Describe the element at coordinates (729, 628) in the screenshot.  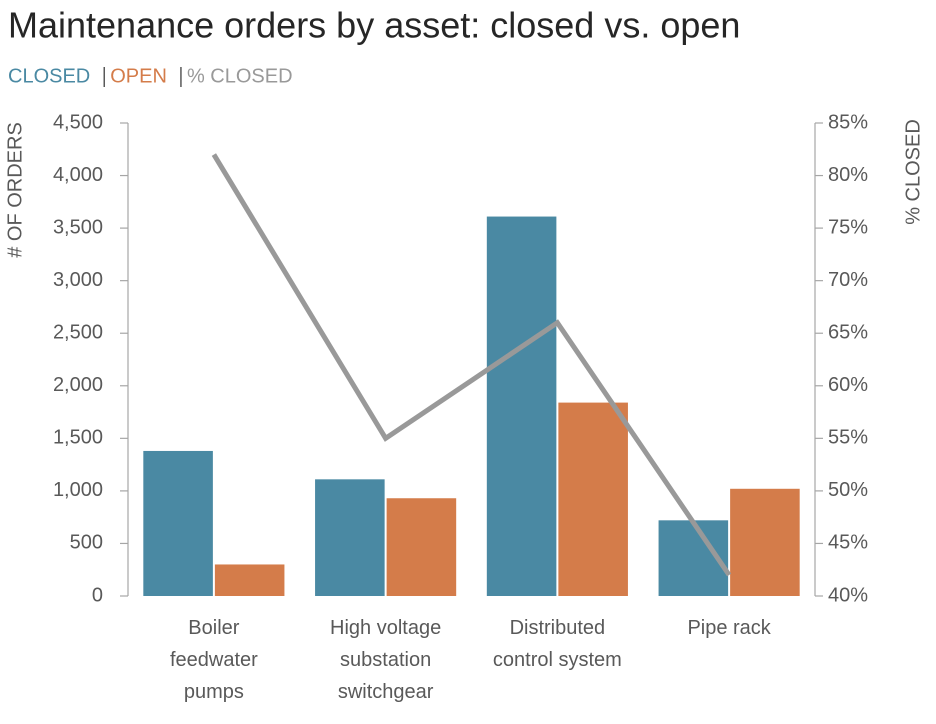
I see `x-tick-label: Pipe rack` at that location.